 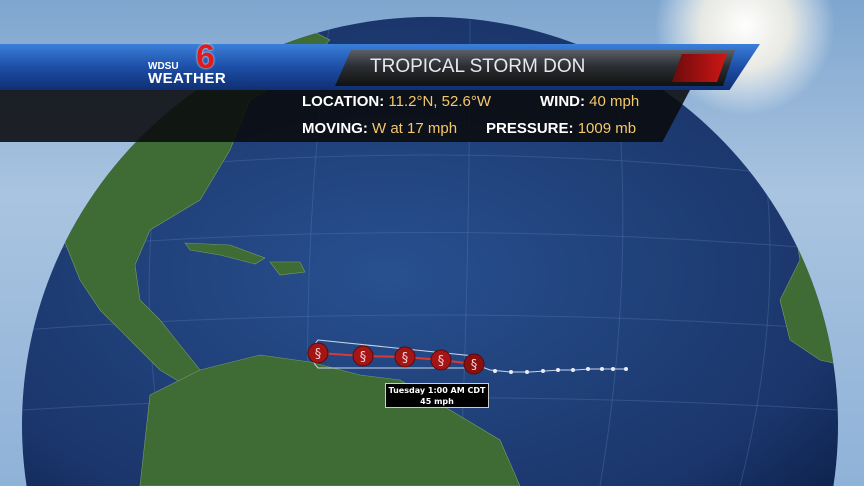 I want to click on station-logo: 6 WDSU WEATHER, so click(x=203, y=63).